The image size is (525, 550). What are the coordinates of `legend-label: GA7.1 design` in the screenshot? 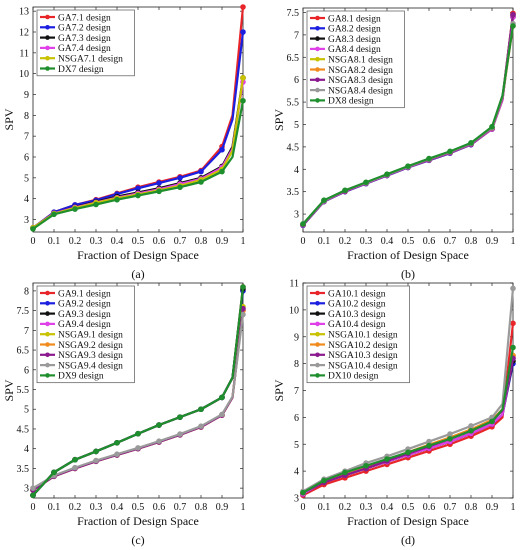 It's located at (84, 18).